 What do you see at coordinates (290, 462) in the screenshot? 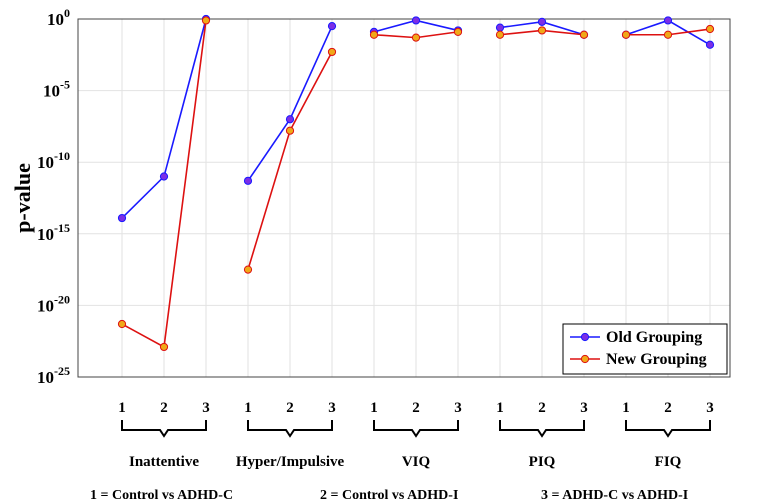
I see `group-label: Hyper/Impulsive` at bounding box center [290, 462].